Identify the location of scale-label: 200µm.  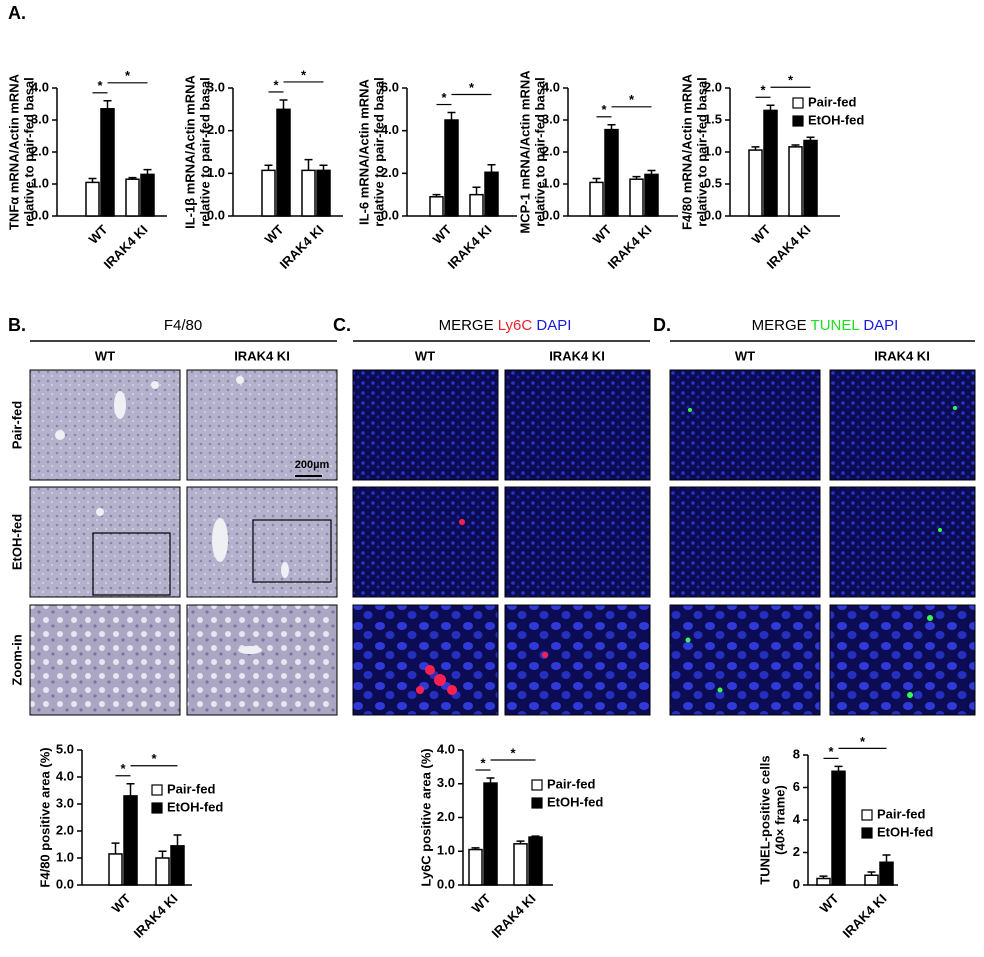
(312, 465).